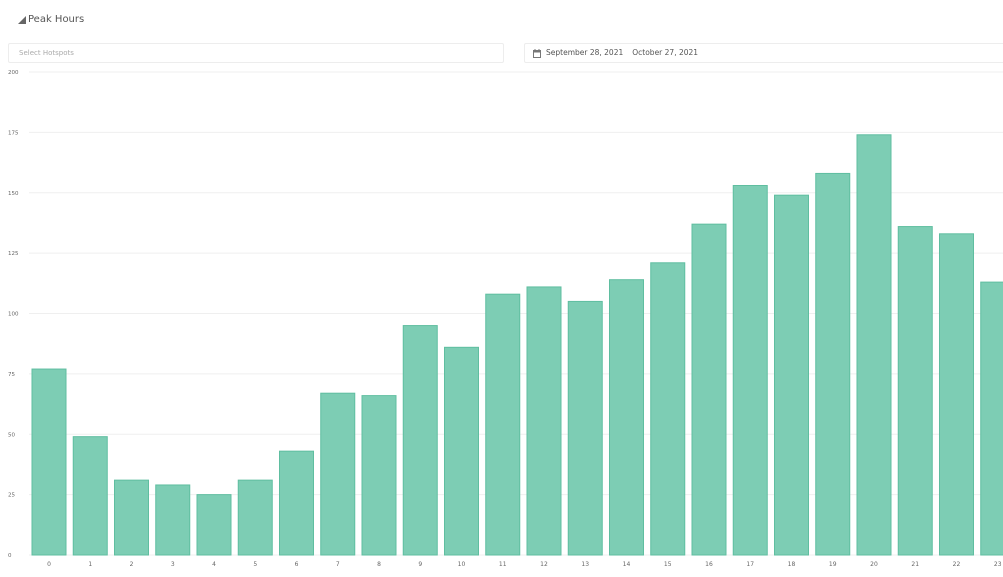 This screenshot has width=1003, height=577. What do you see at coordinates (665, 52) in the screenshot?
I see `date-to: October 27, 2021` at bounding box center [665, 52].